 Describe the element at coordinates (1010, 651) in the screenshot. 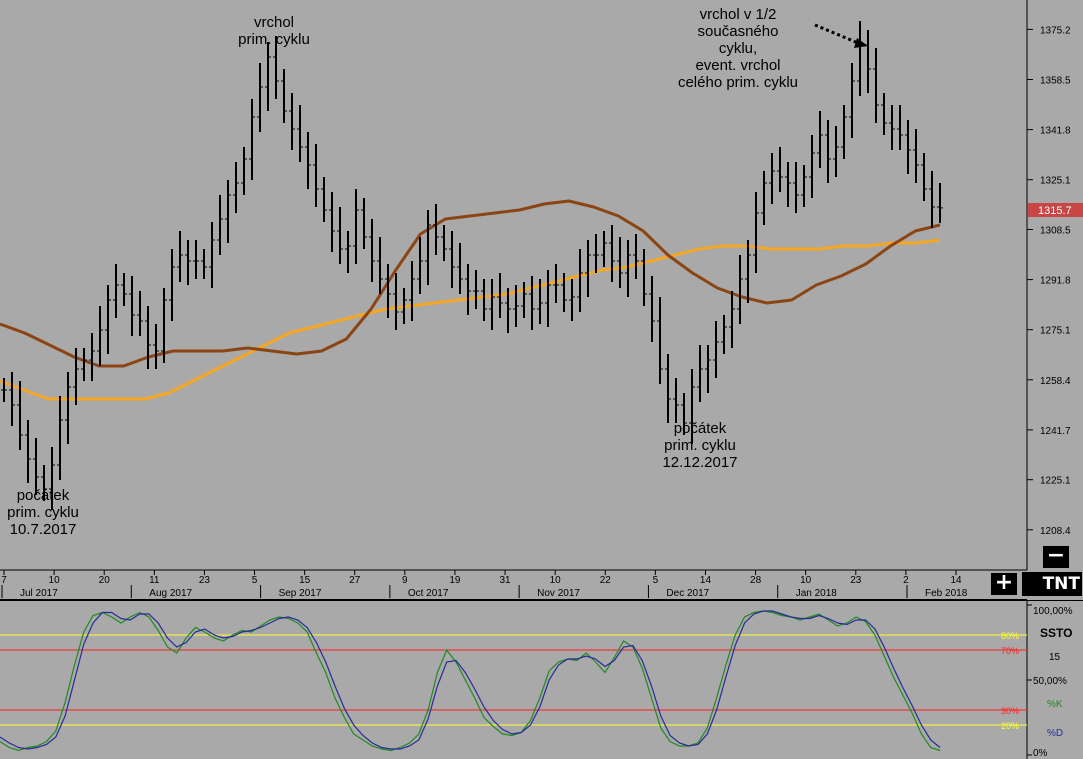

I see `level-label: 70%` at that location.